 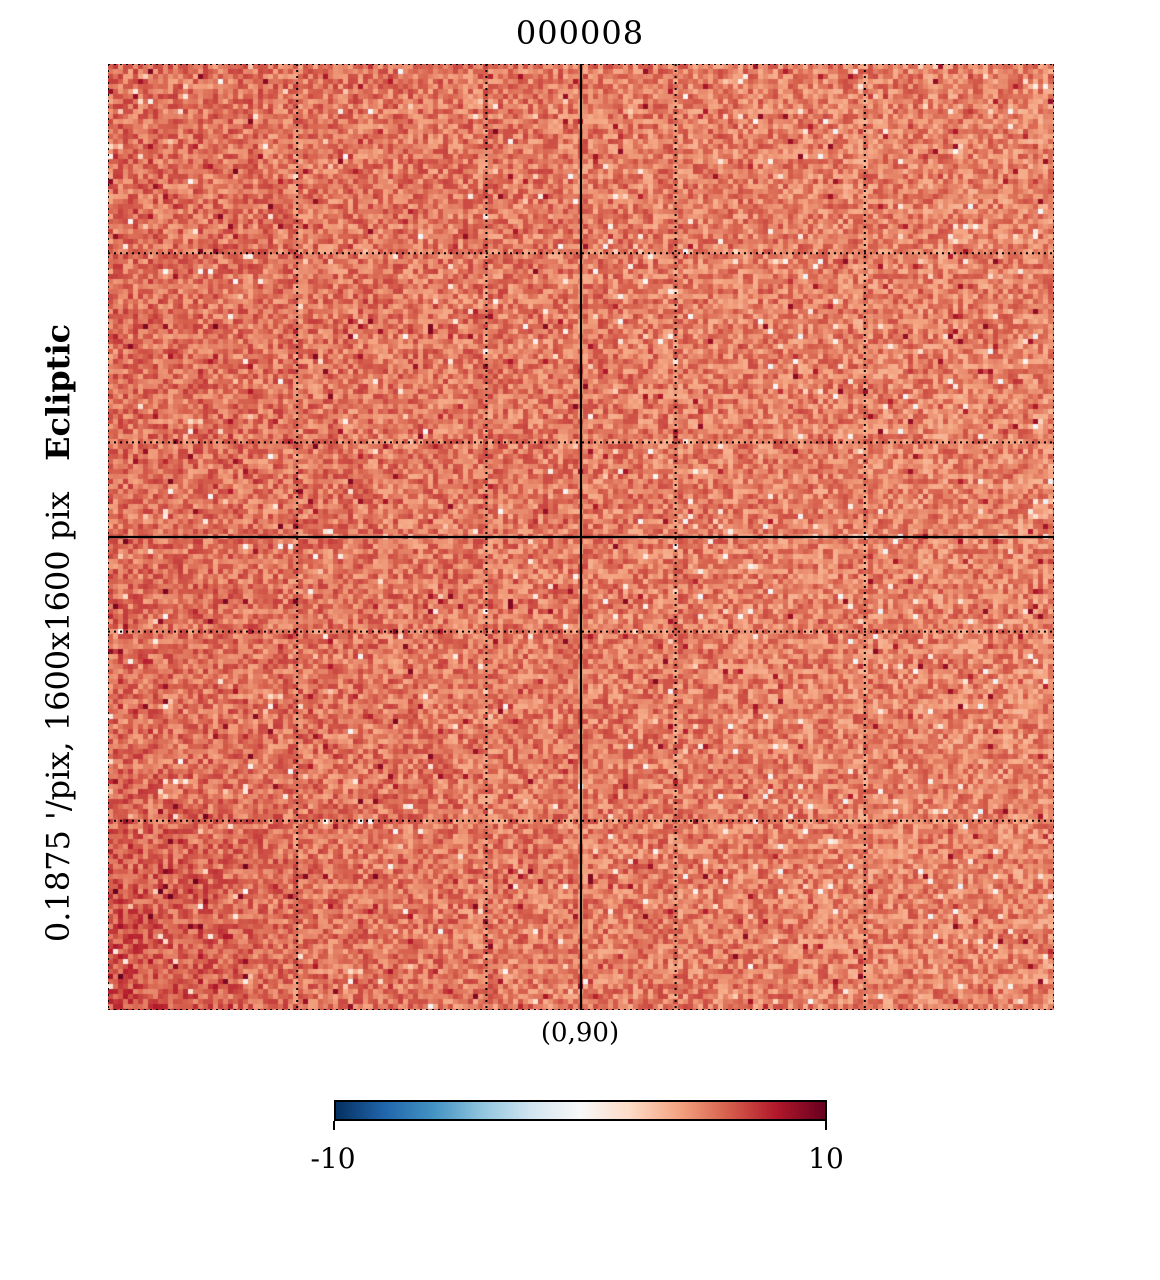 What do you see at coordinates (333, 1158) in the screenshot?
I see `colorbar-min-label: -10` at bounding box center [333, 1158].